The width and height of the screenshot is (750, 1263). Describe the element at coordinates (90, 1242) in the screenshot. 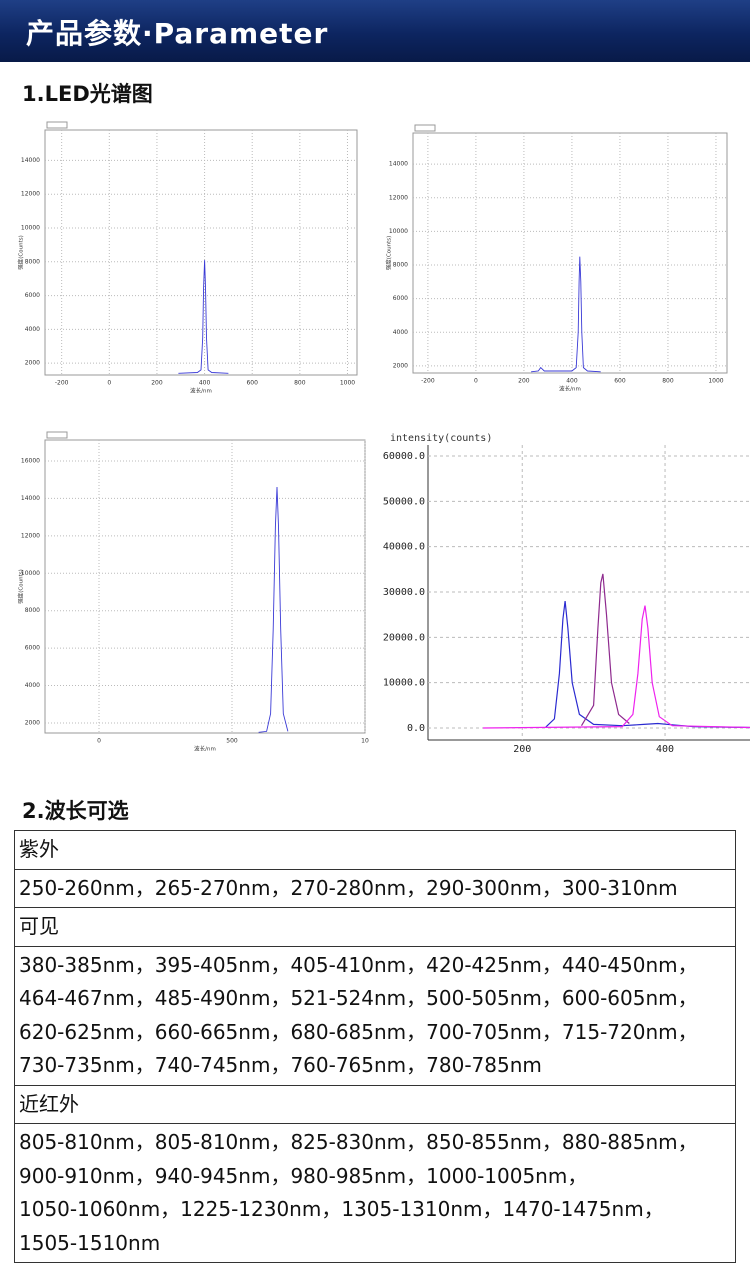

I see `cell-line: 1505-1510nm` at that location.